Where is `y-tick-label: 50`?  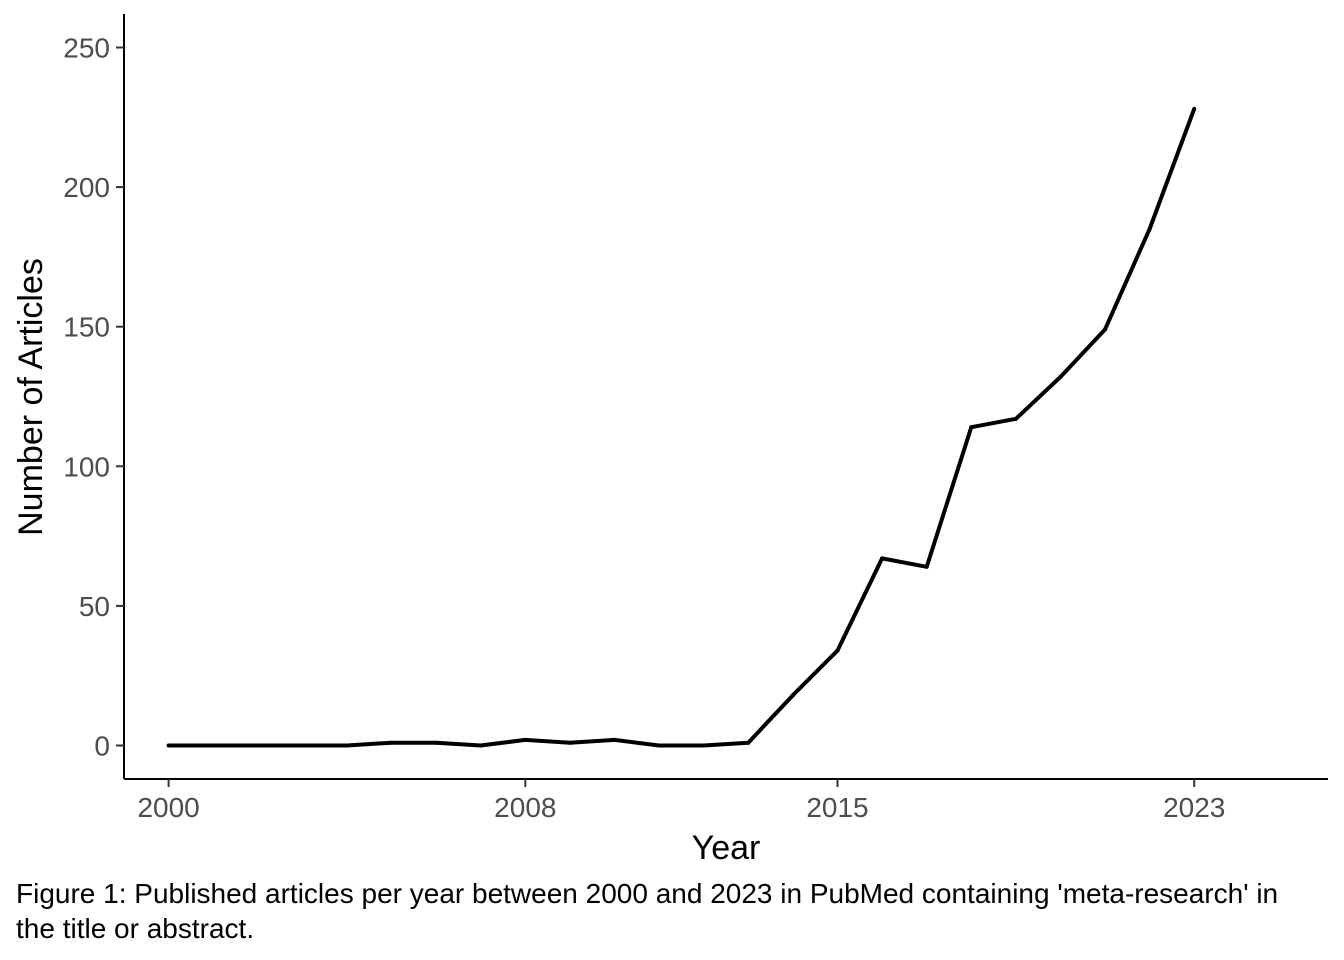 y-tick-label: 50 is located at coordinates (94, 606).